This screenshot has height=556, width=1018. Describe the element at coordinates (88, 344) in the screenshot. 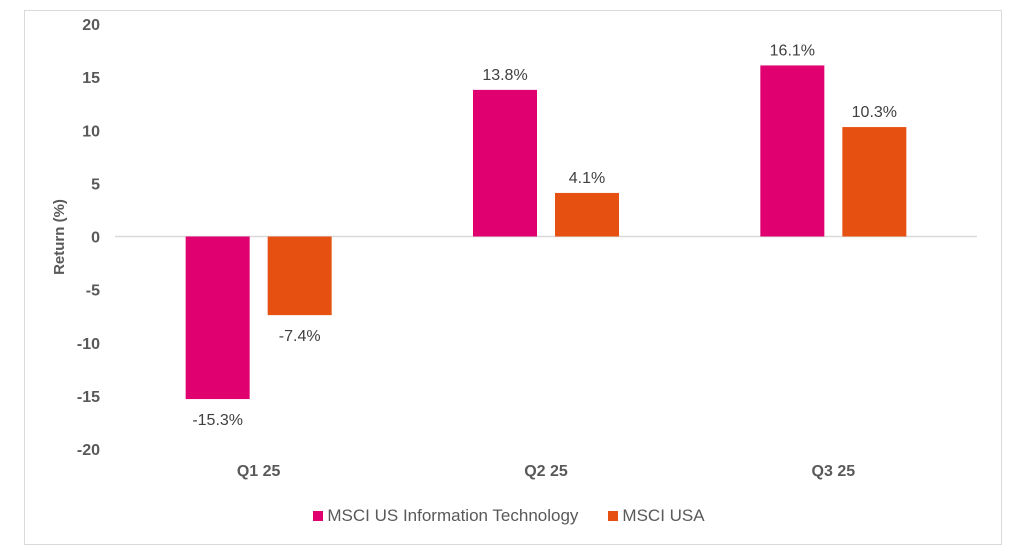

I see `y-tick-label: -10` at that location.